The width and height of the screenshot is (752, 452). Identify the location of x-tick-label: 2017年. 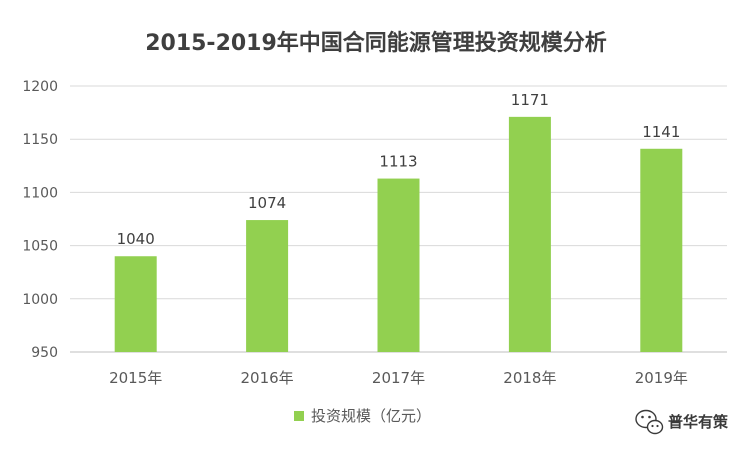
(398, 378).